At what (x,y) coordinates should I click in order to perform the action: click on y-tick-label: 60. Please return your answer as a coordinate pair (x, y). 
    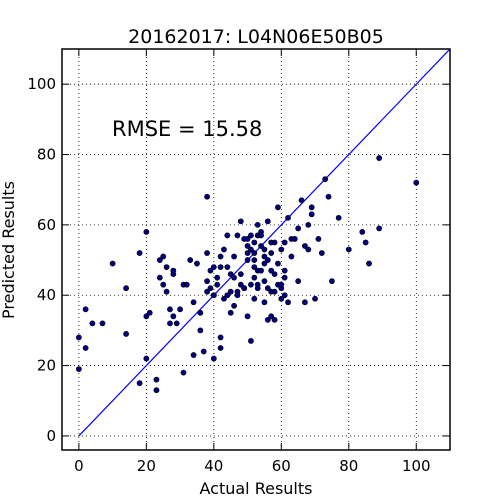
    Looking at the image, I should click on (46, 225).